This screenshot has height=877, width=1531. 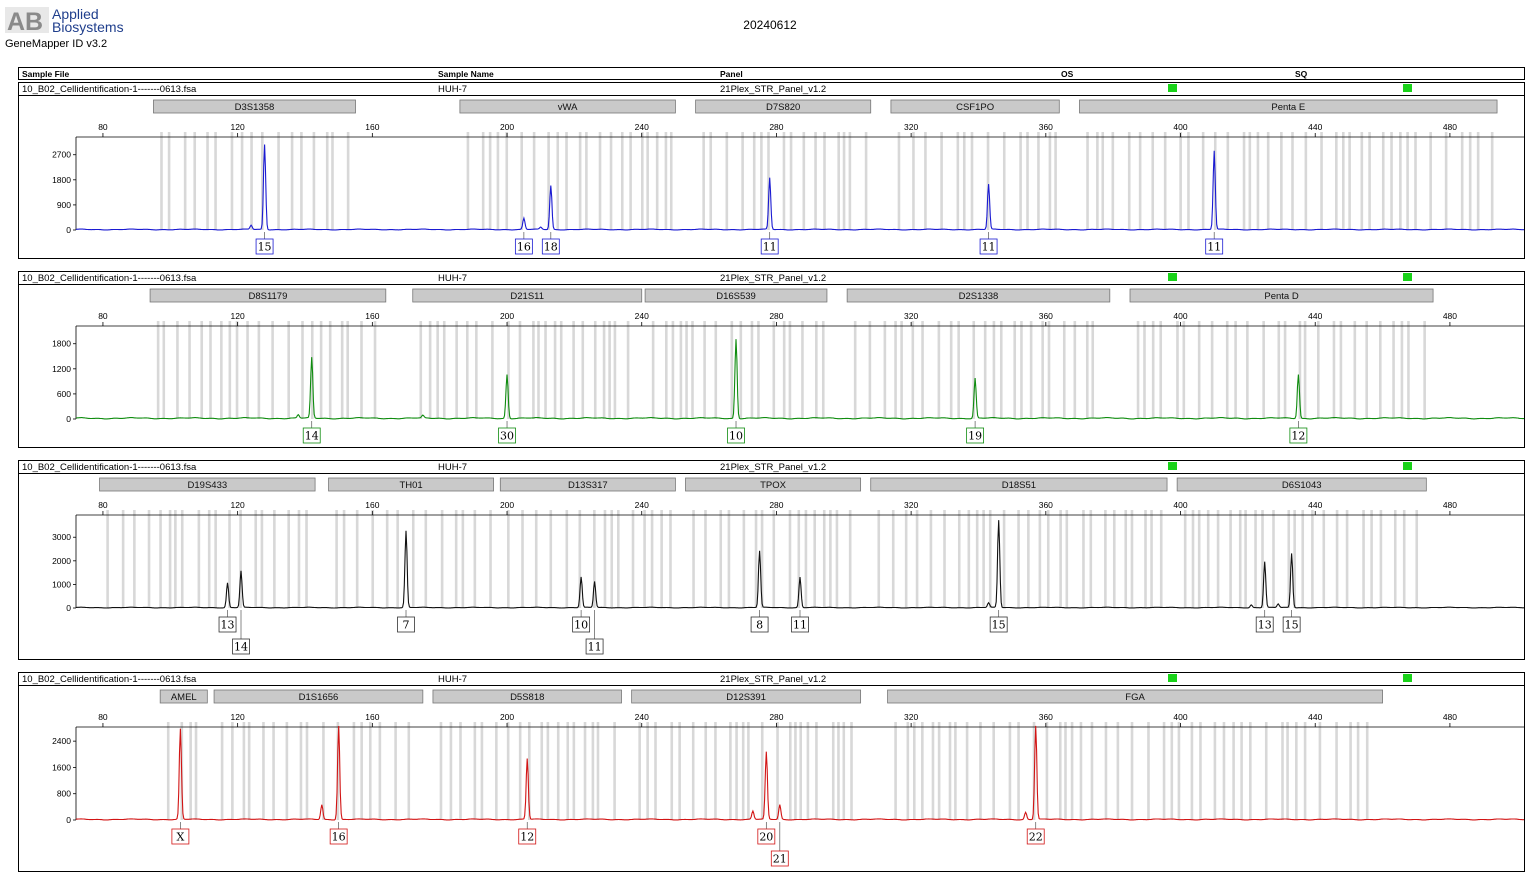 I want to click on allele-call: 19, so click(x=975, y=432).